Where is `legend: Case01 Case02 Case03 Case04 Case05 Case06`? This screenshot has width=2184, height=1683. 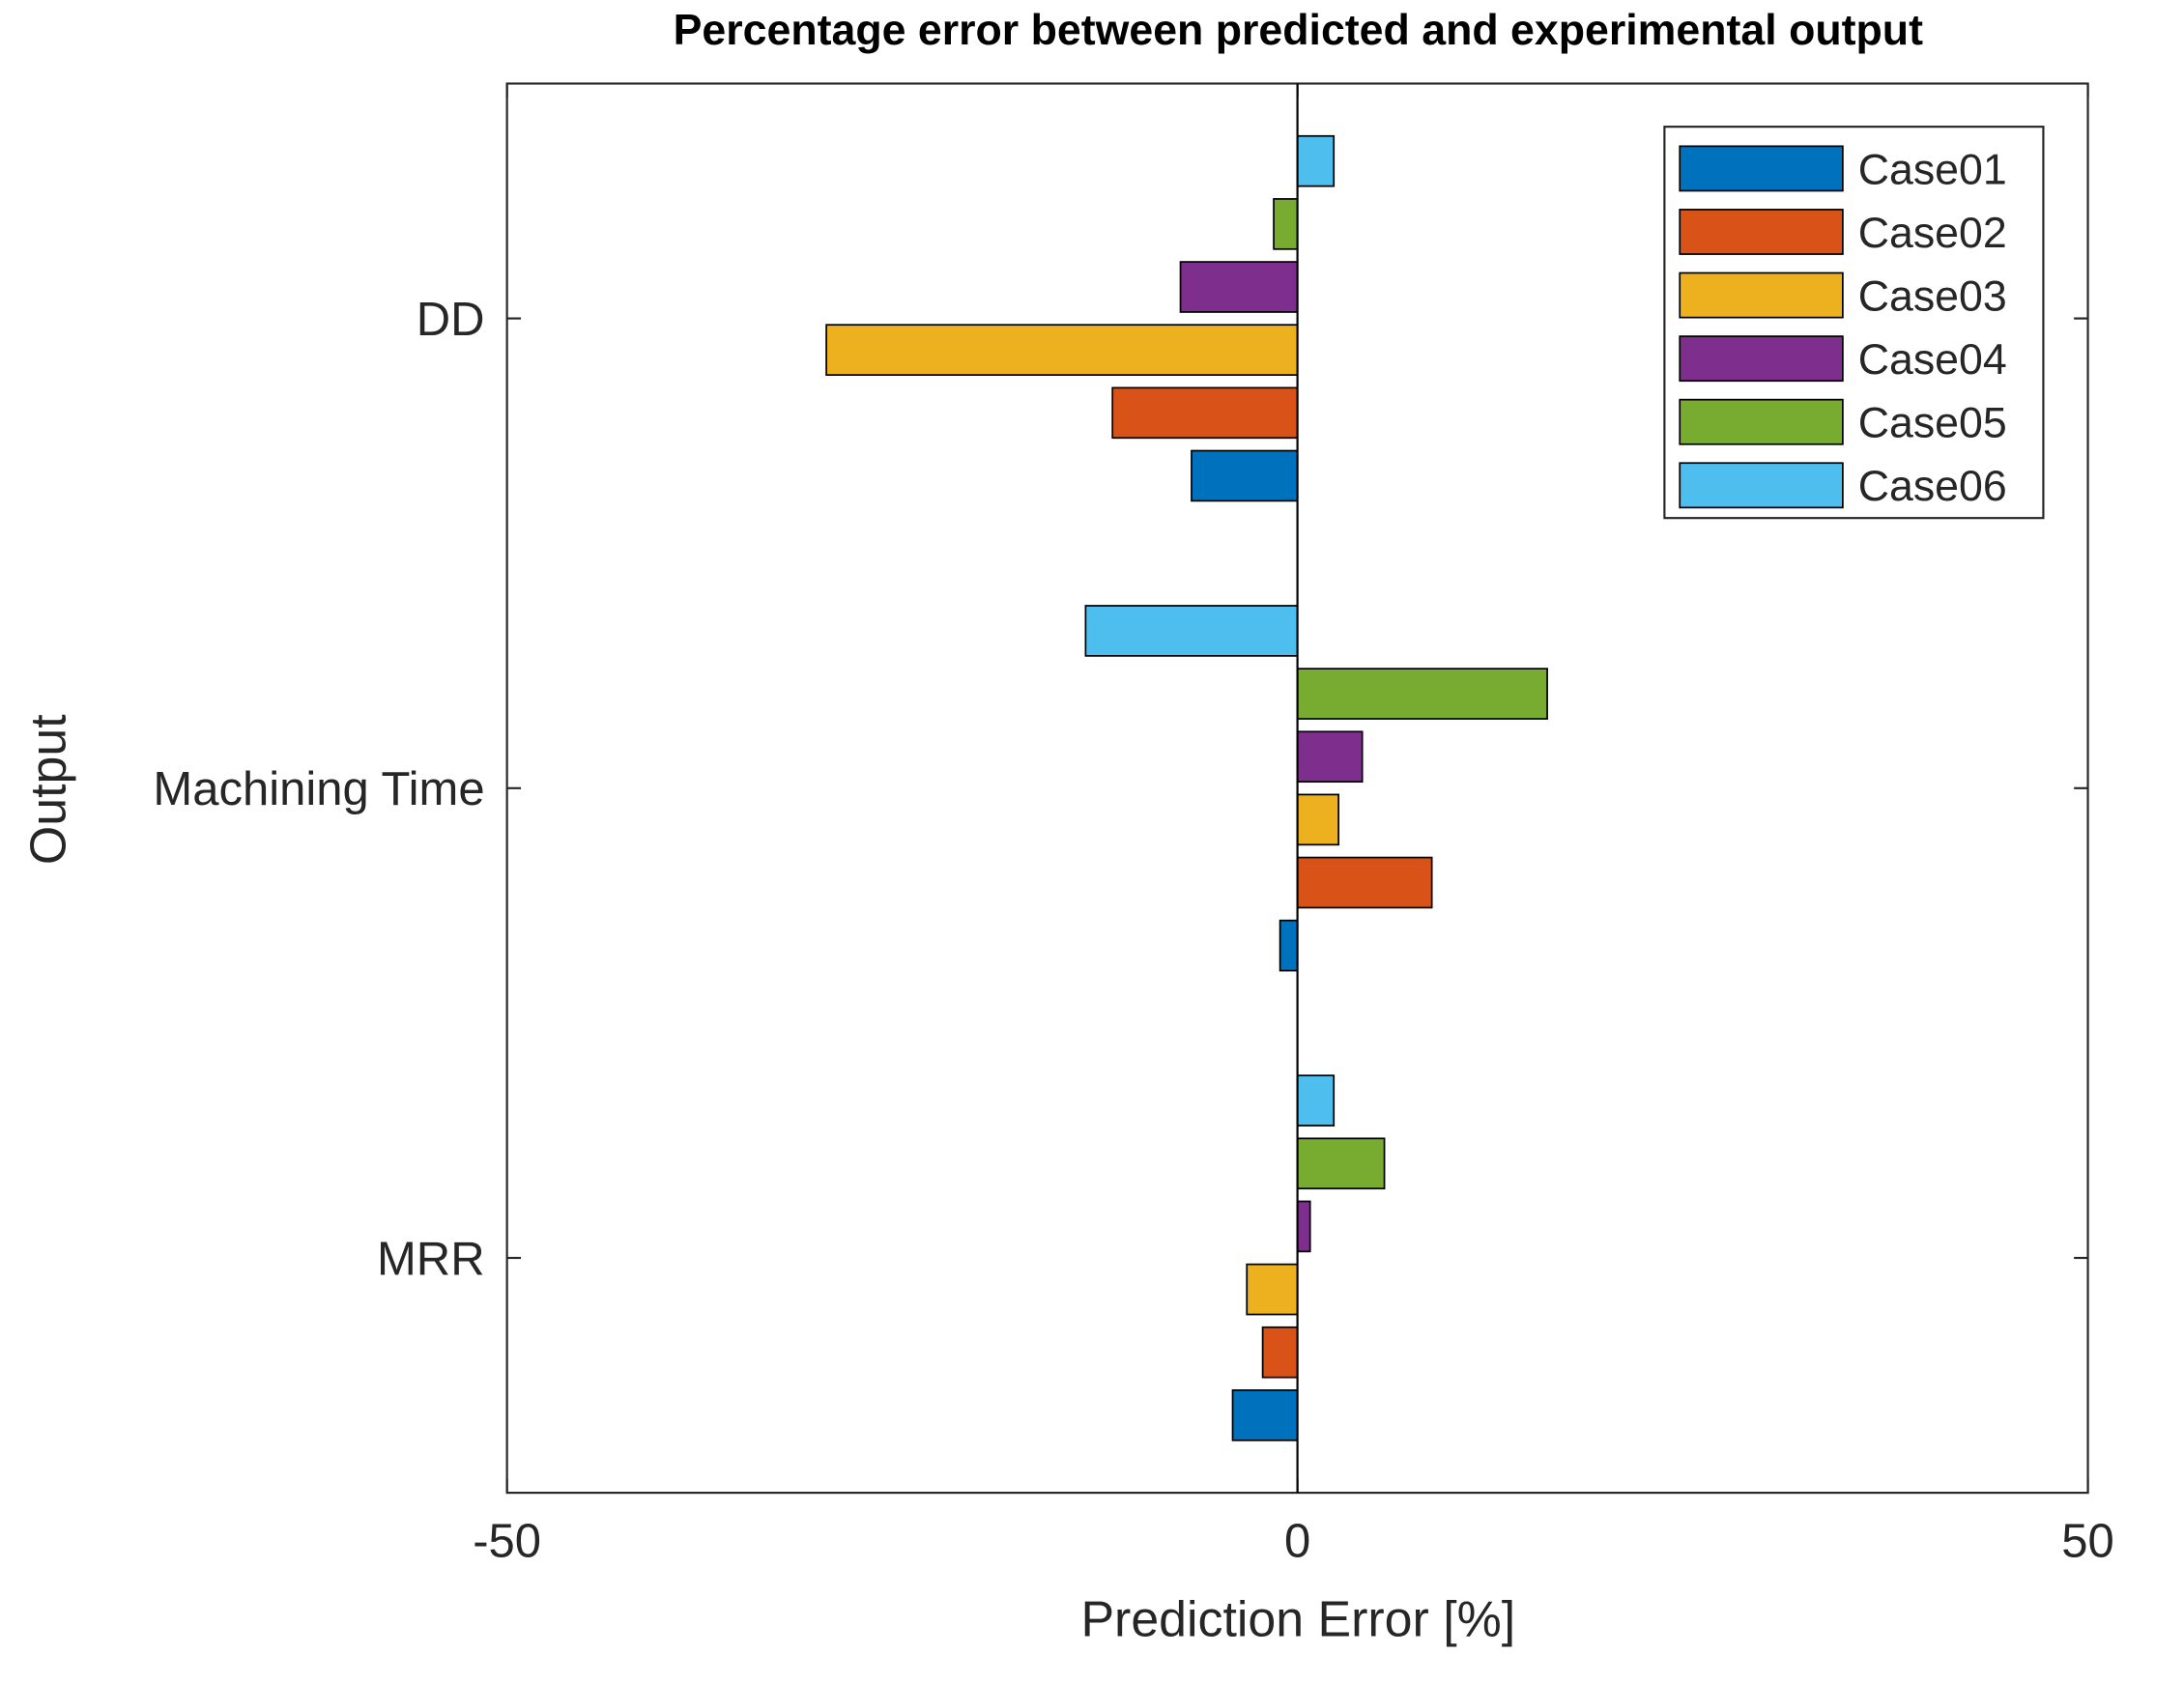
legend: Case01 Case02 Case03 Case04 Case05 Case06 is located at coordinates (1854, 323).